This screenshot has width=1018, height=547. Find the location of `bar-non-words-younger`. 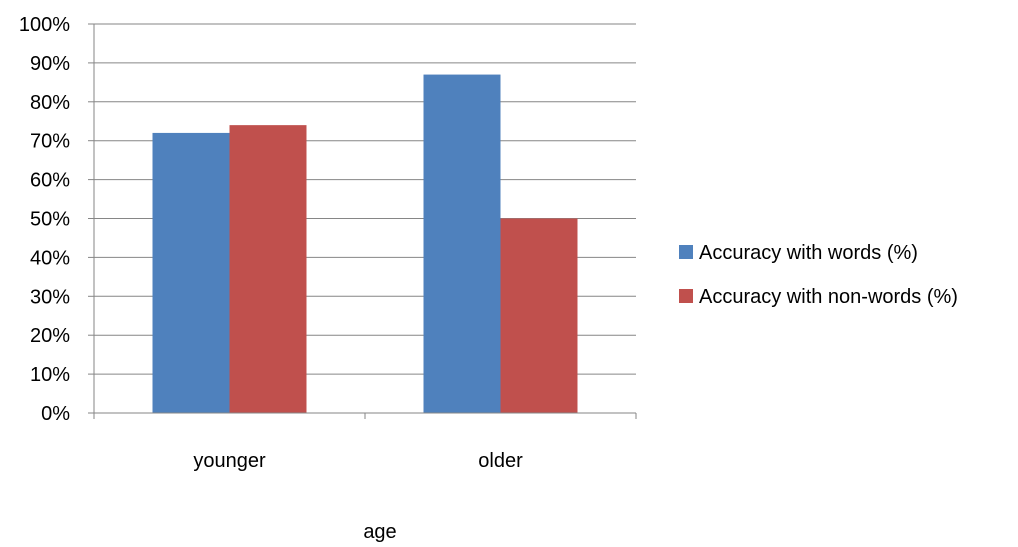

bar-non-words-younger is located at coordinates (268, 269).